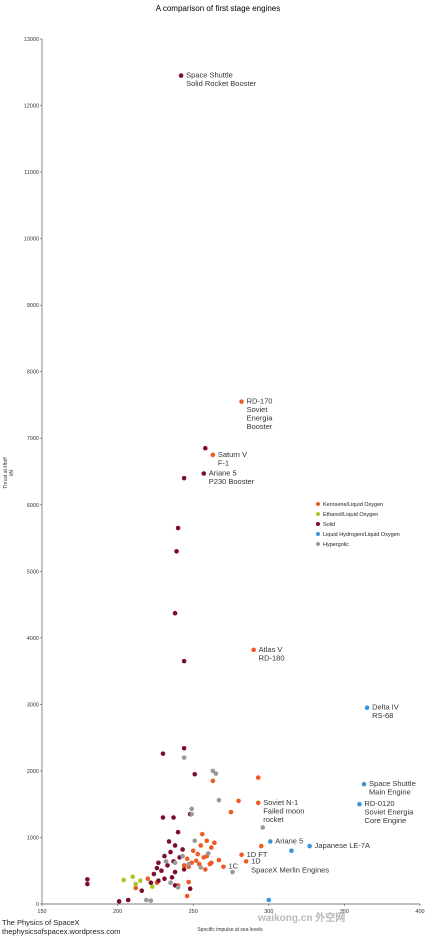 Image resolution: width=433 pixels, height=937 pixels. What do you see at coordinates (280, 802) in the screenshot?
I see `annotation-line: Soviet N-1` at bounding box center [280, 802].